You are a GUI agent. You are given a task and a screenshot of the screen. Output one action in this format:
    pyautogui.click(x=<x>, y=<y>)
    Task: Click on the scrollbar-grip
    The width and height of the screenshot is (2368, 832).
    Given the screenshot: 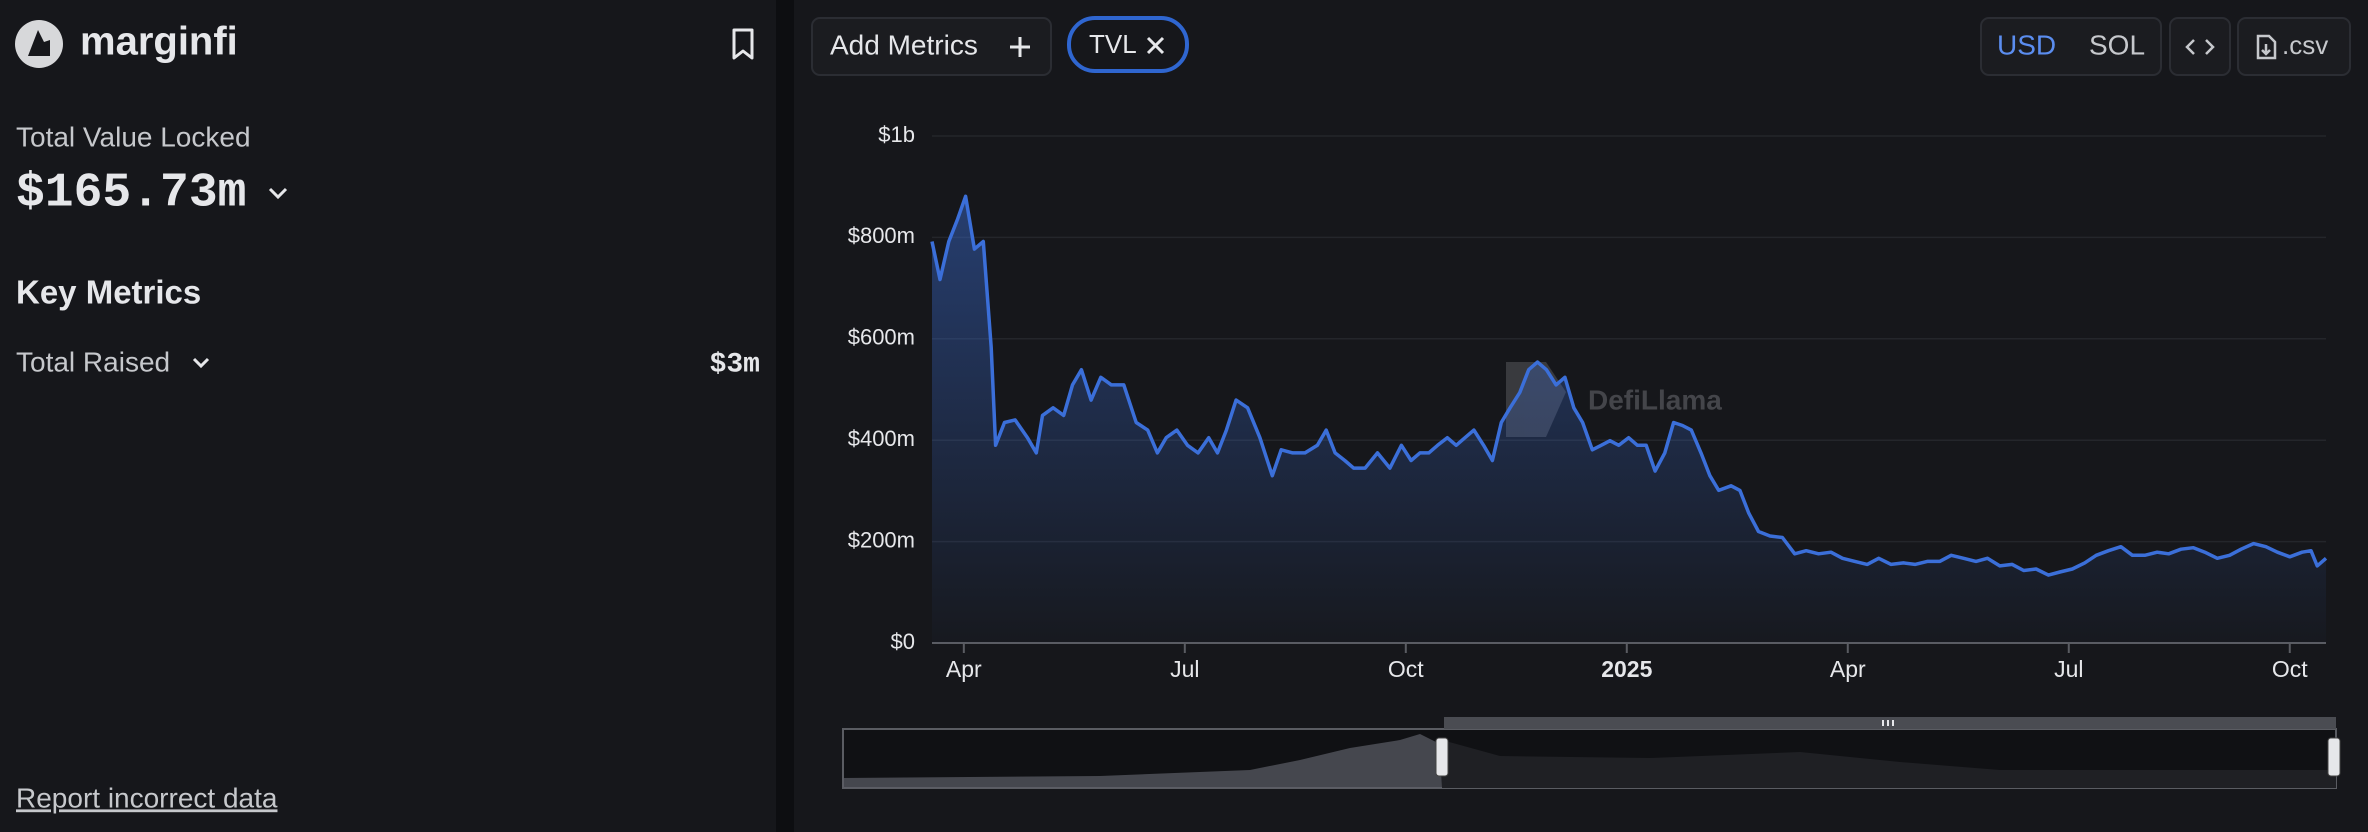 What is the action you would take?
    pyautogui.click(x=1888, y=723)
    